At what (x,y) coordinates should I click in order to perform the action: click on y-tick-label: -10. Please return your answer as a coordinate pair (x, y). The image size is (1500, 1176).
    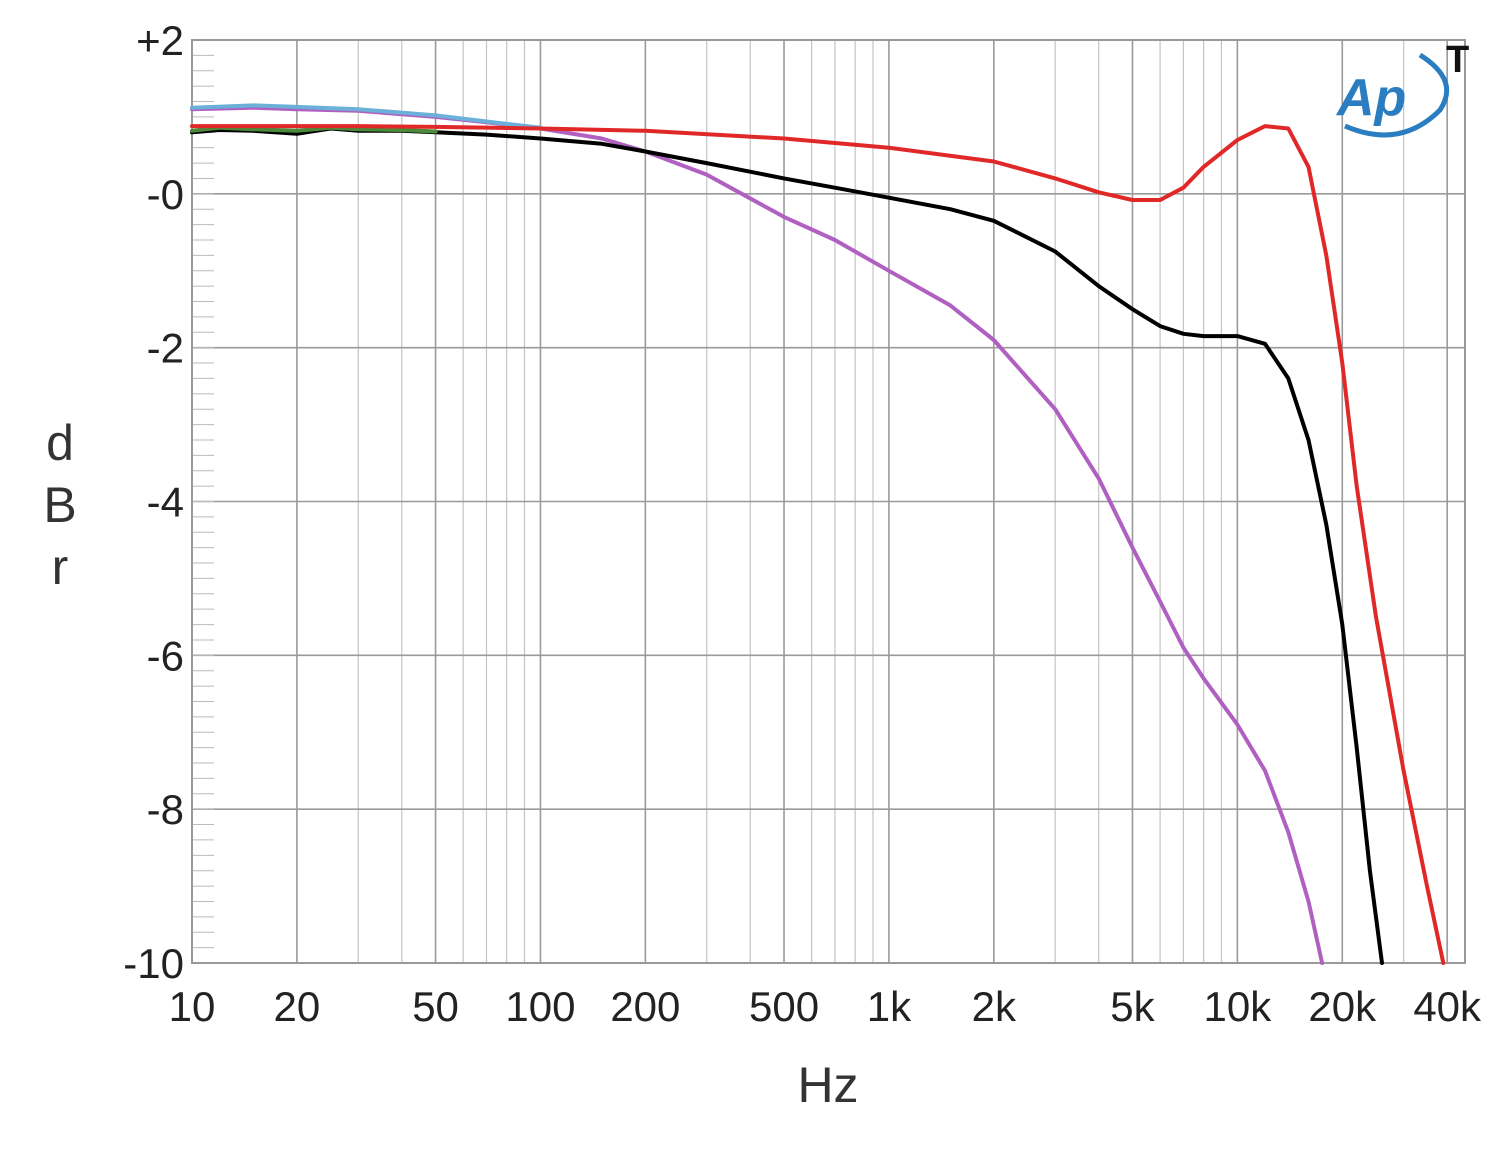
    Looking at the image, I should click on (153, 963).